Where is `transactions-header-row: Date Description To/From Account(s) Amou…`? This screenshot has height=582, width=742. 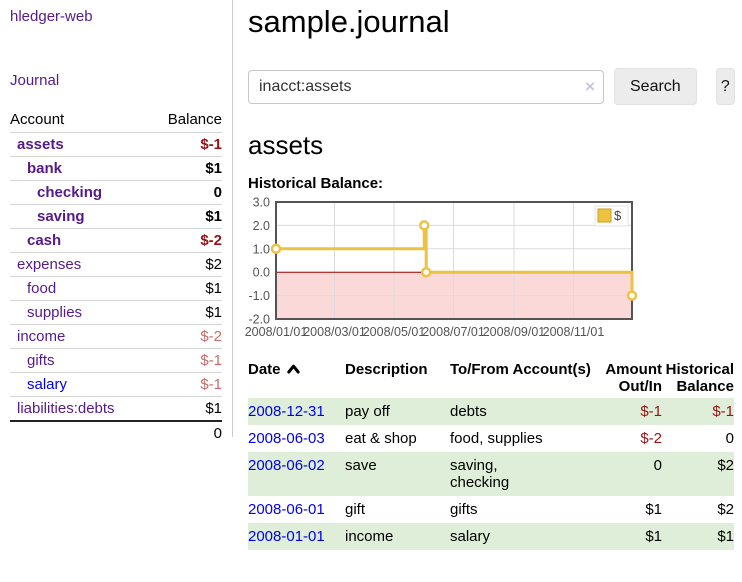 transactions-header-row: Date Description To/From Account(s) Amou… is located at coordinates (491, 378).